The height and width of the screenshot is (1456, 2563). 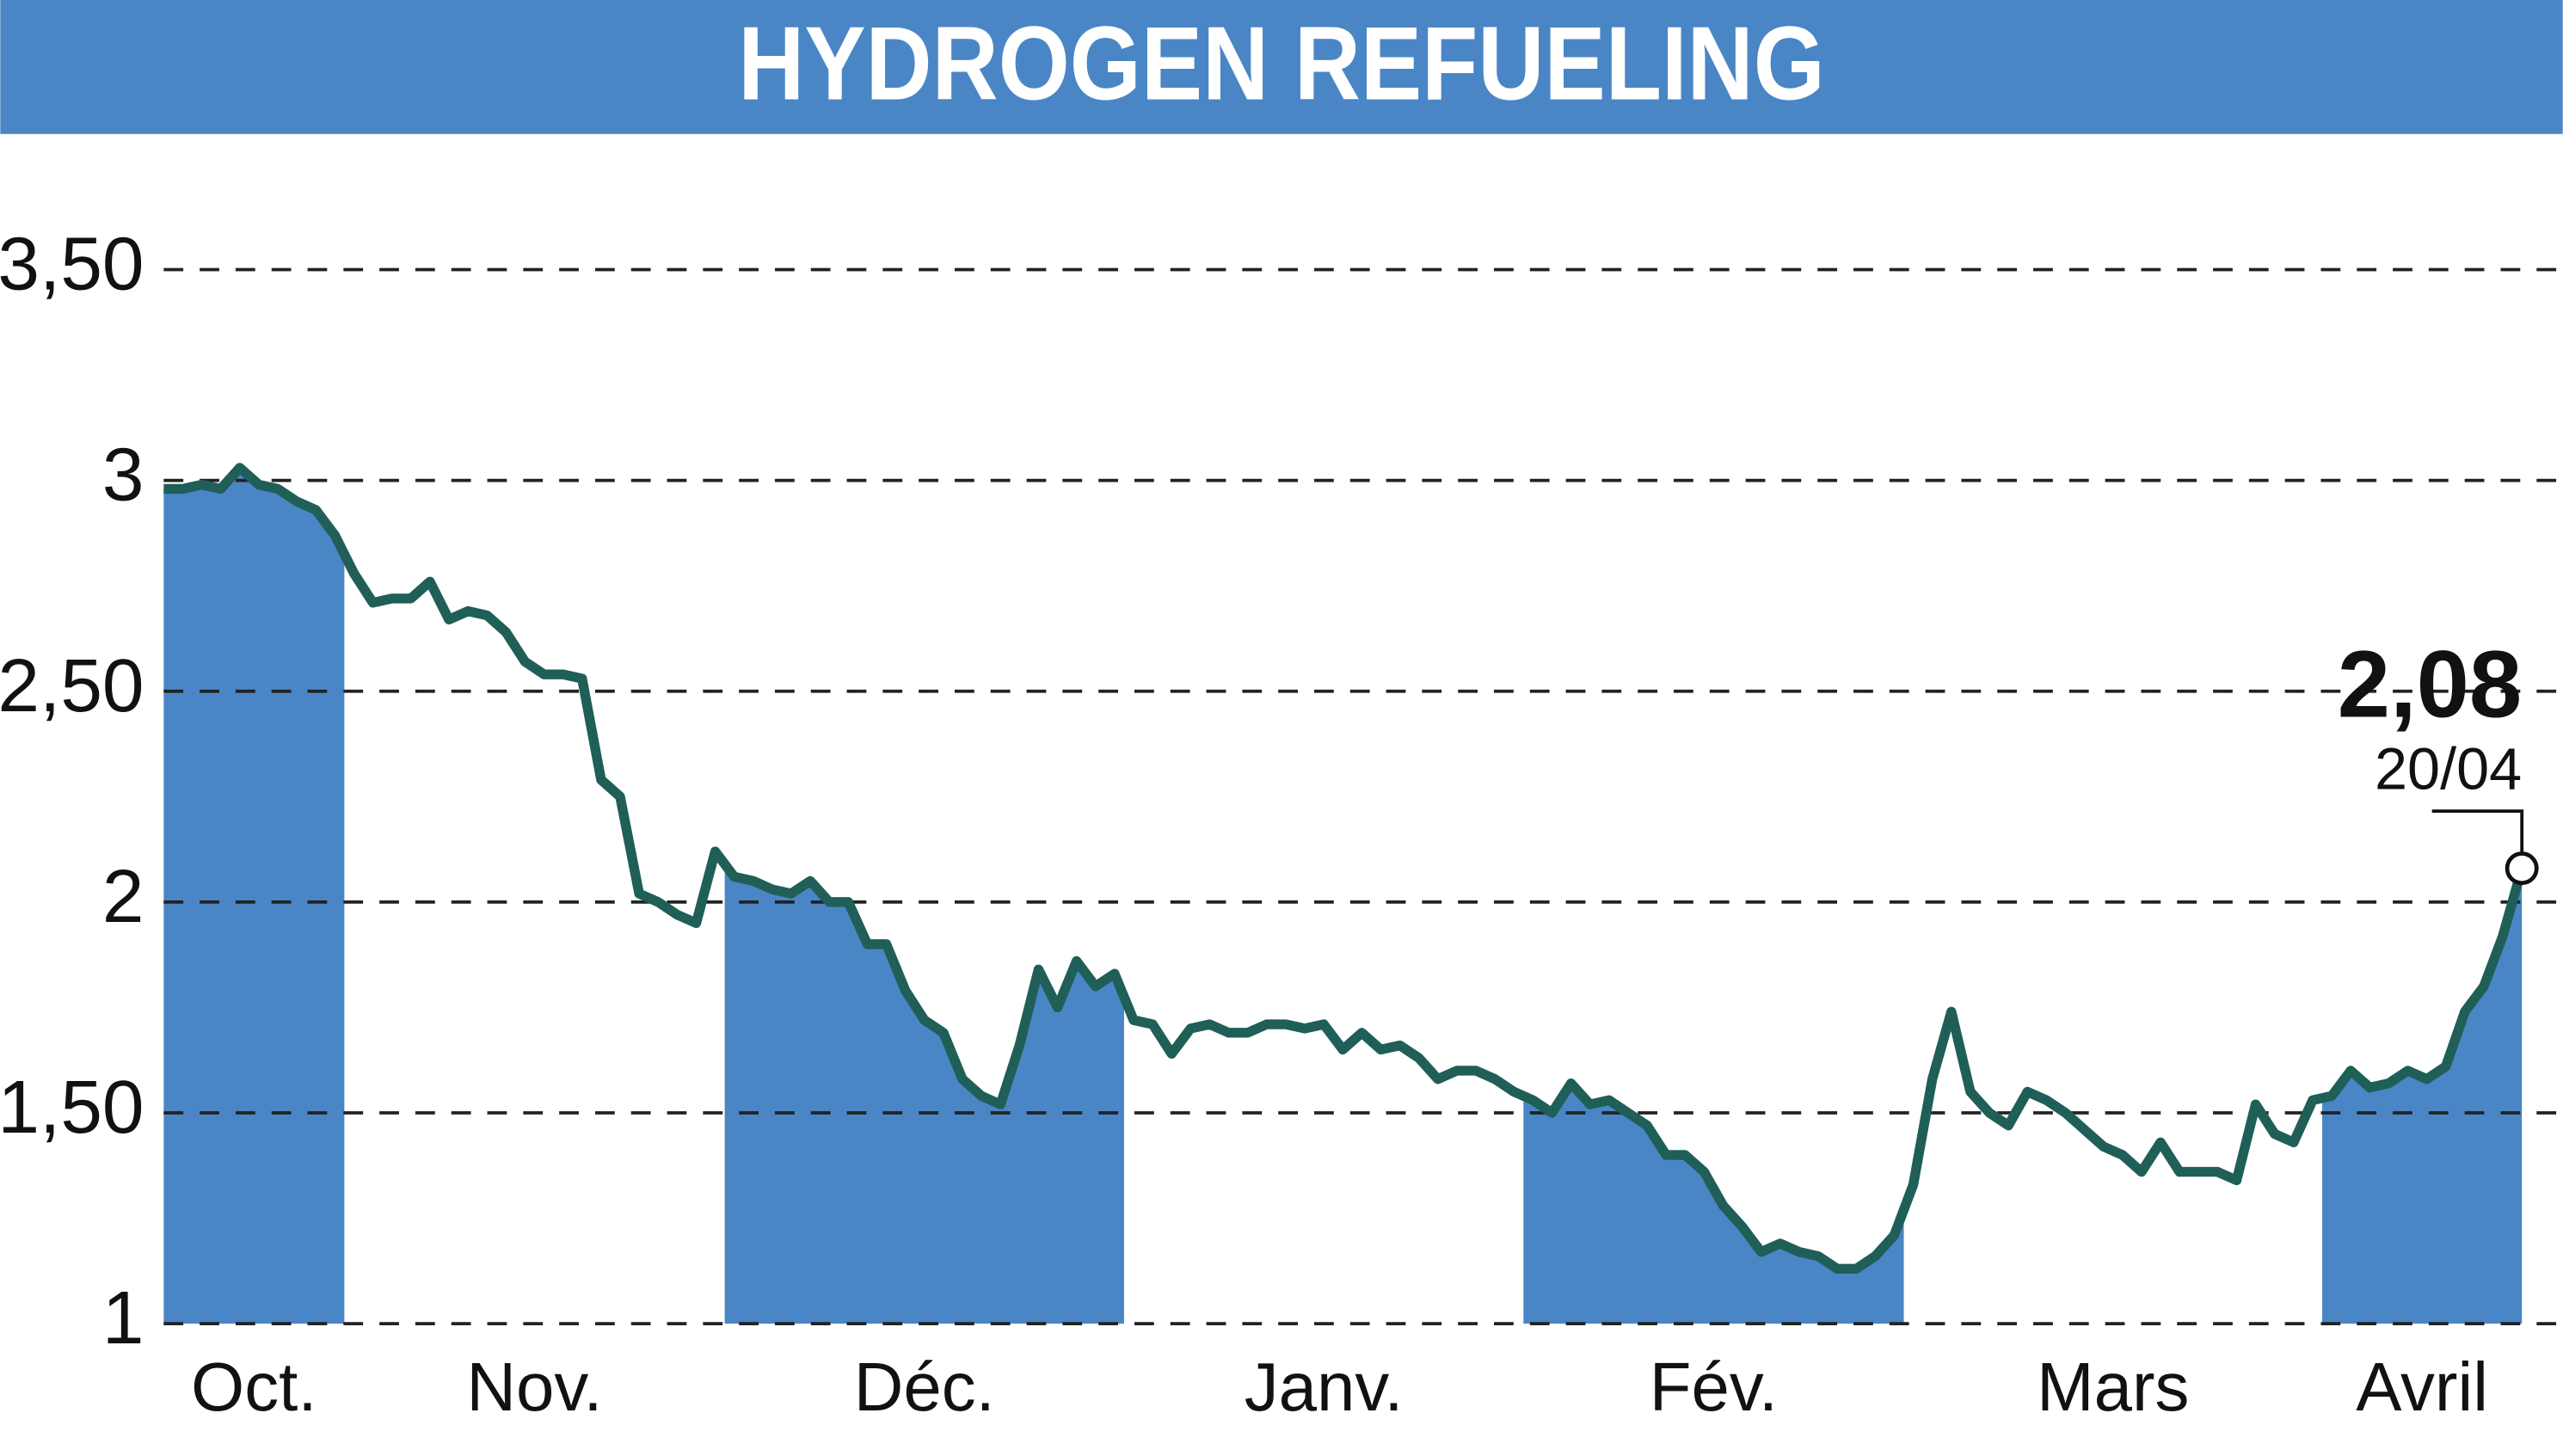 What do you see at coordinates (123, 1318) in the screenshot?
I see `y-tick-label: 1` at bounding box center [123, 1318].